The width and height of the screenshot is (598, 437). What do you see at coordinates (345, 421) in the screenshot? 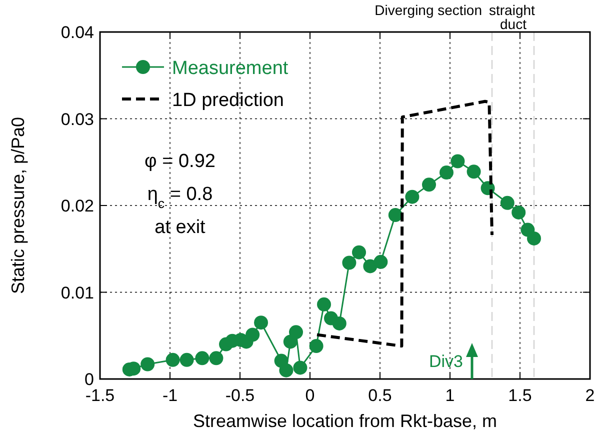
I see `x-axis-title: Streamwise location from Rkt-base, m` at bounding box center [345, 421].